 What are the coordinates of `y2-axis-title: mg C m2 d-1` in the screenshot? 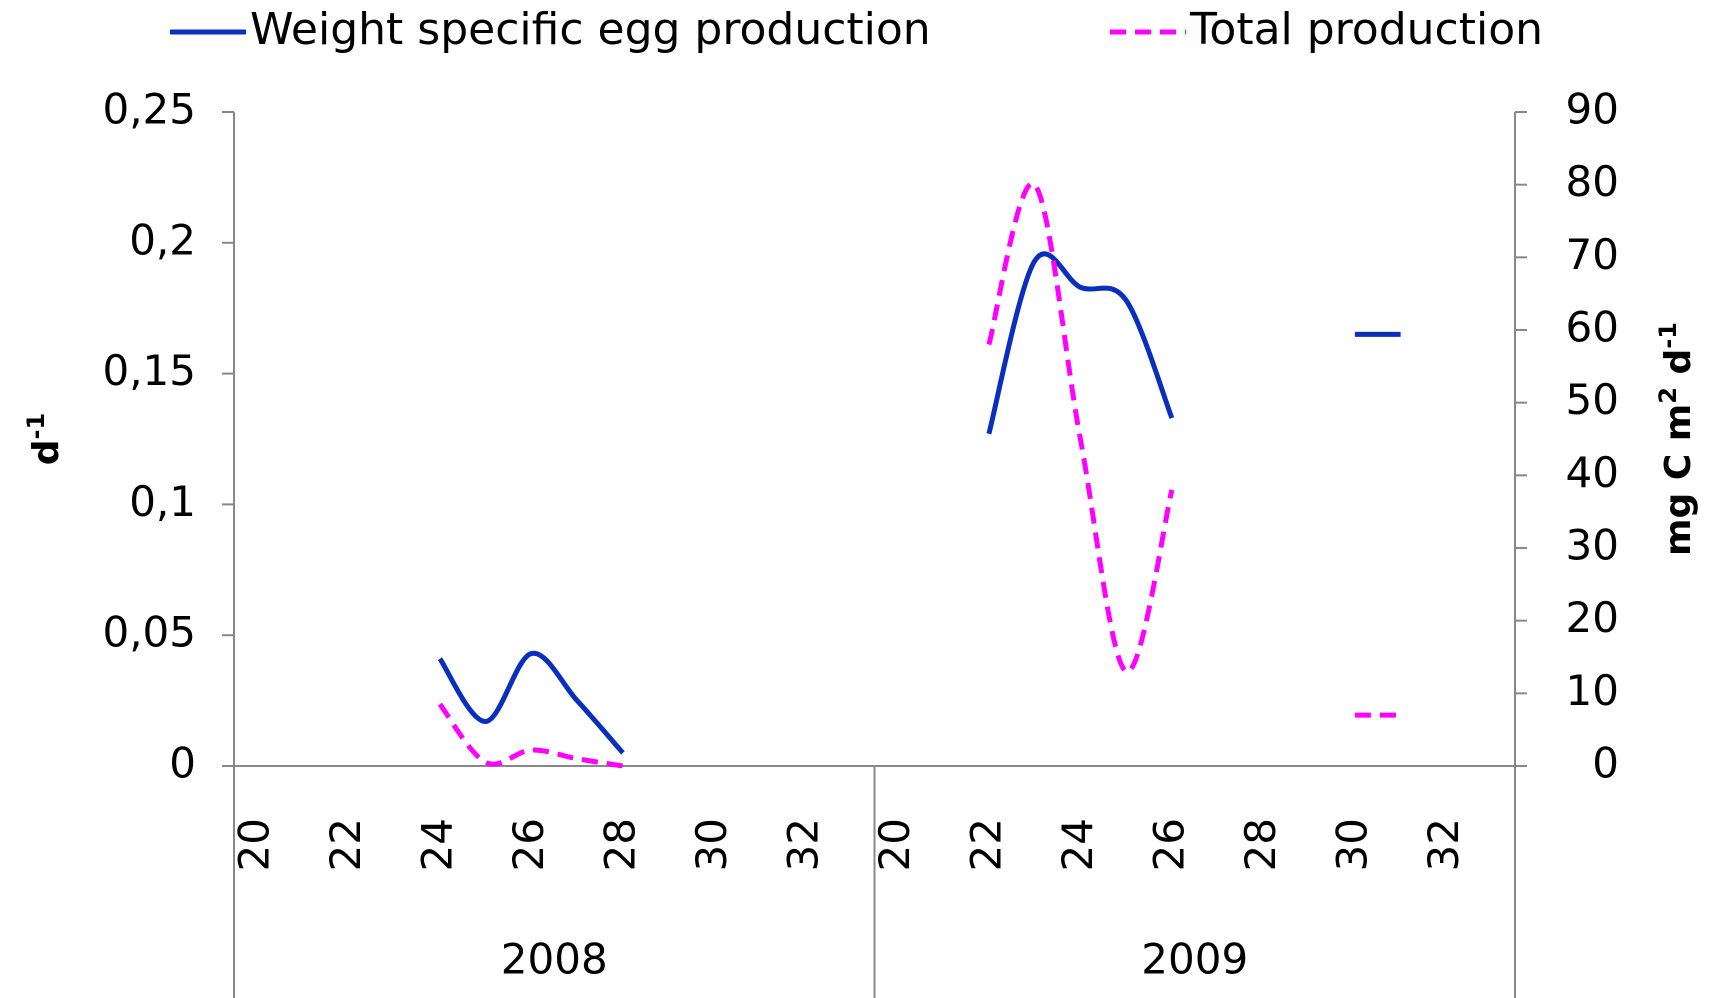 It's located at (1676, 439).